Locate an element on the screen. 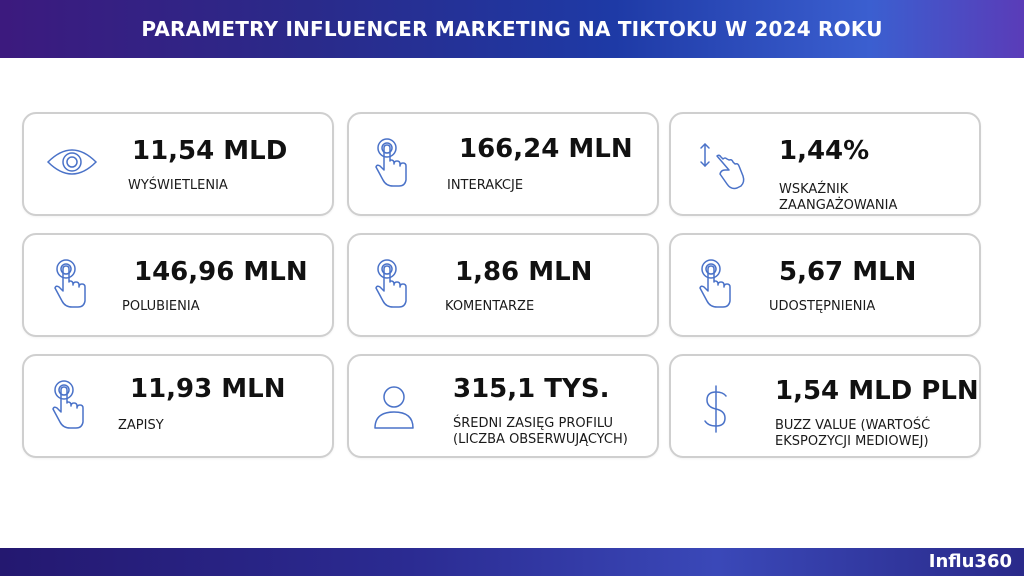  stat-value: 1,86 MLN is located at coordinates (524, 272).